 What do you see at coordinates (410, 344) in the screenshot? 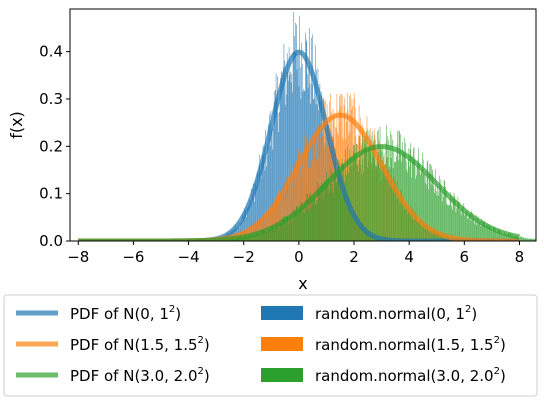
I see `legend-label: random.normal(1.5, 1.52)` at bounding box center [410, 344].